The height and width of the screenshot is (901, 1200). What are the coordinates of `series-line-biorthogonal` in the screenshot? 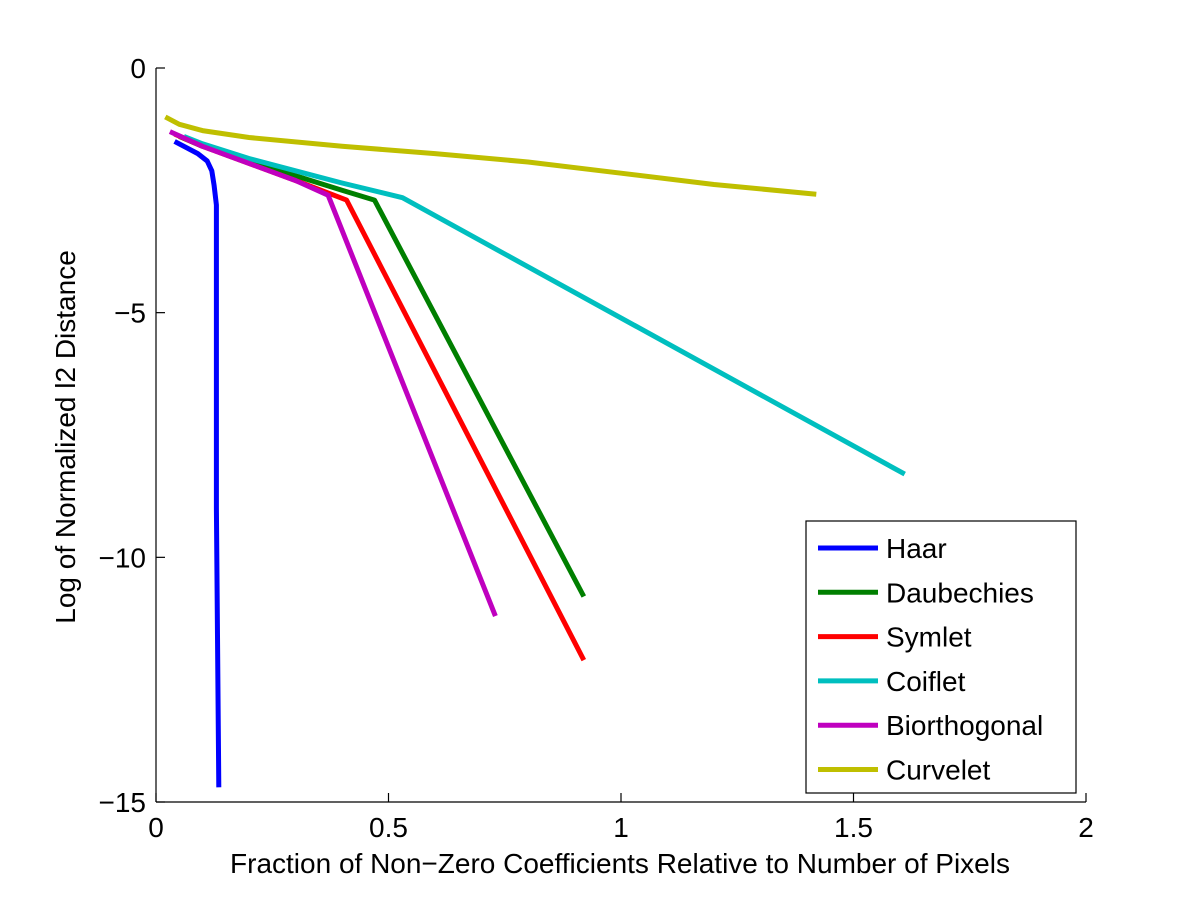 It's located at (333, 373).